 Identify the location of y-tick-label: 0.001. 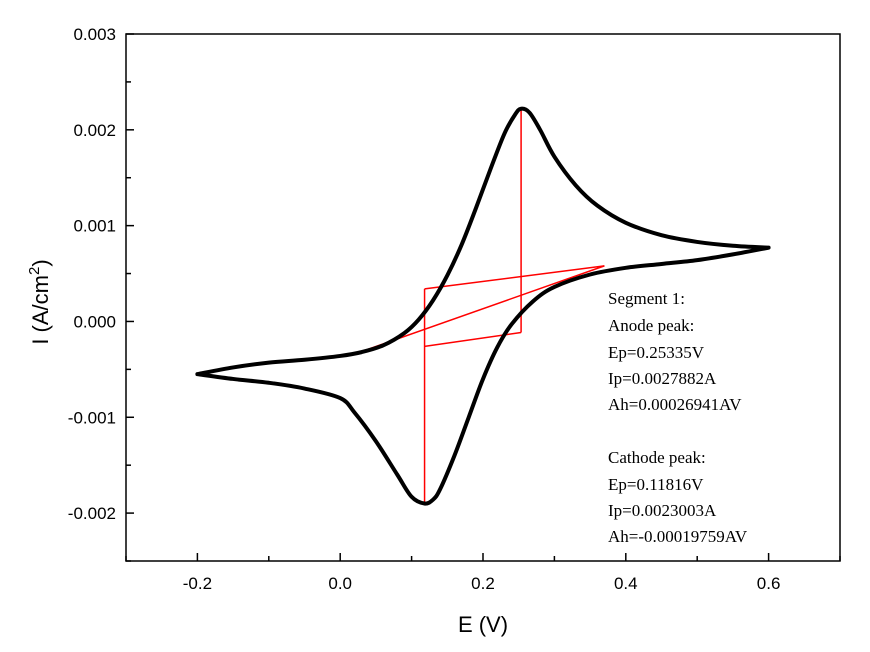
(94, 226).